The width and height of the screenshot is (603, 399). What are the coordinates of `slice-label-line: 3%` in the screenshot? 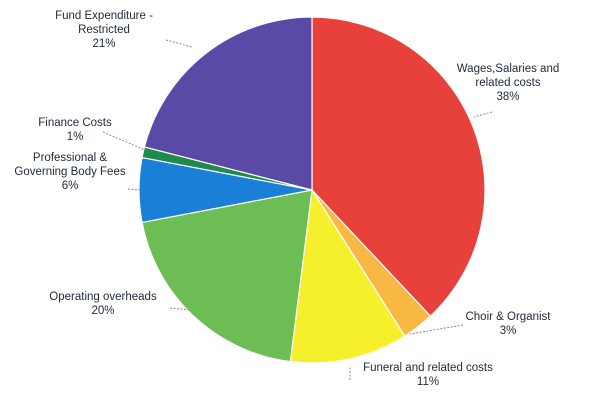 It's located at (508, 331).